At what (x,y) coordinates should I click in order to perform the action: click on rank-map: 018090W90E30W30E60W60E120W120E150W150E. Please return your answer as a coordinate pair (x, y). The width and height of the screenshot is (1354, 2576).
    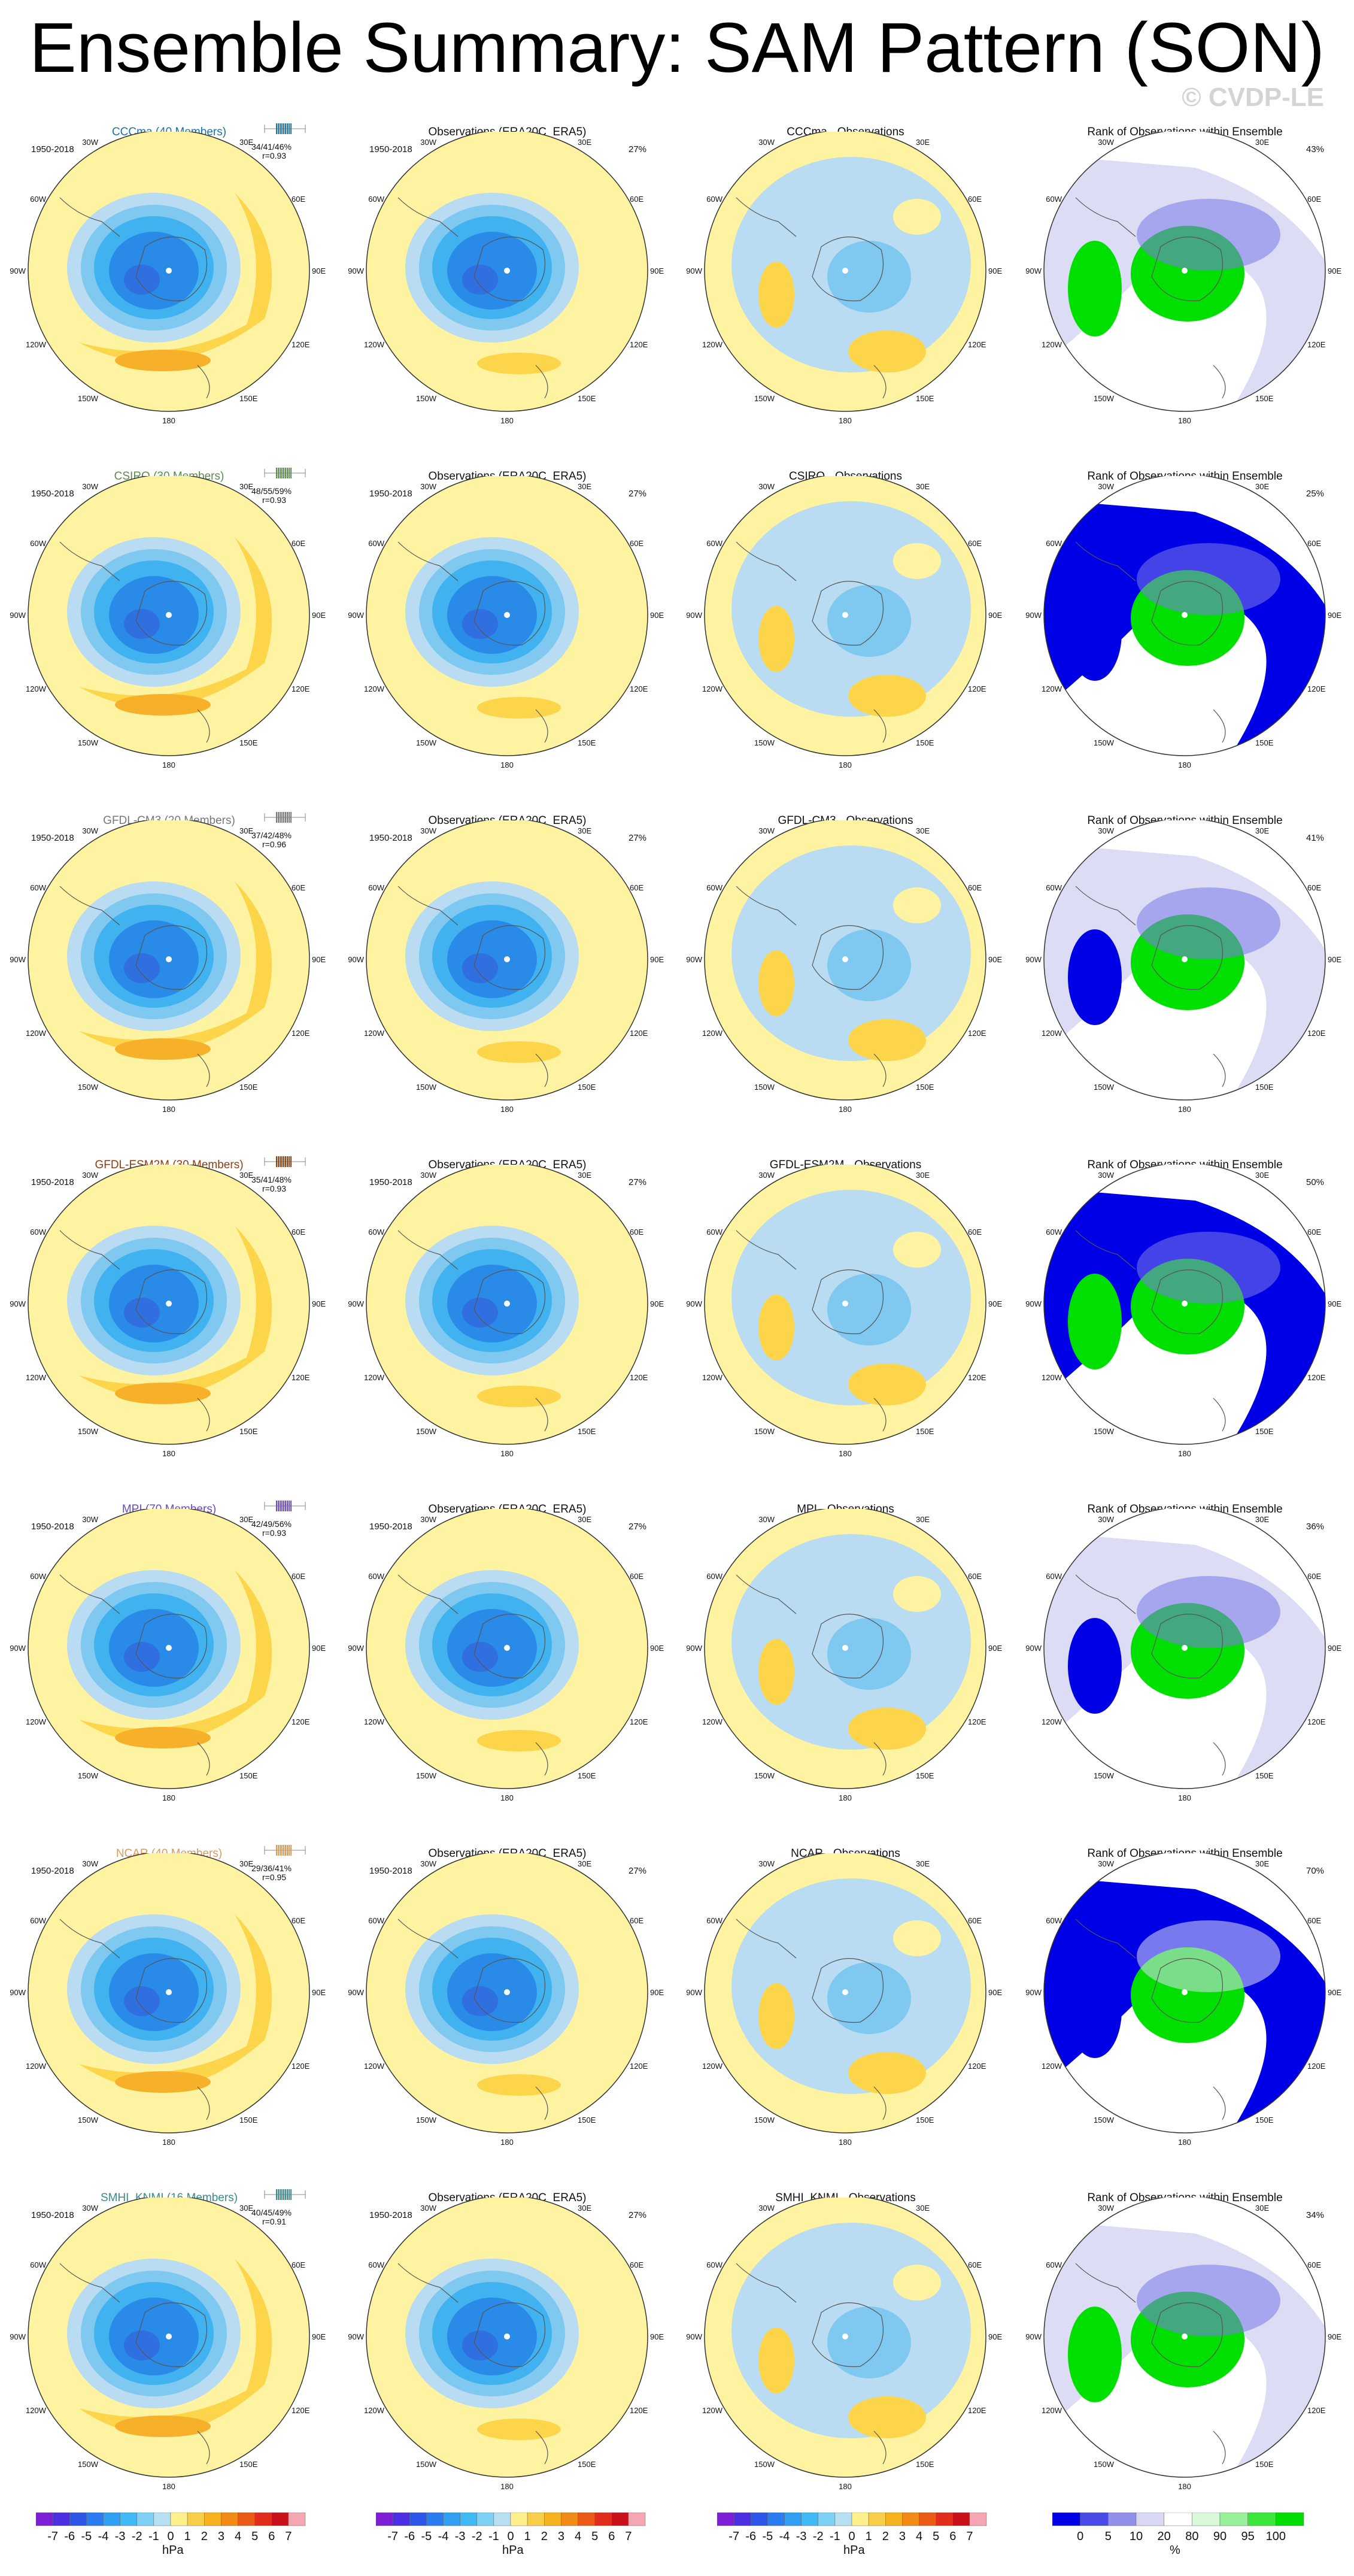
    Looking at the image, I should click on (1183, 1311).